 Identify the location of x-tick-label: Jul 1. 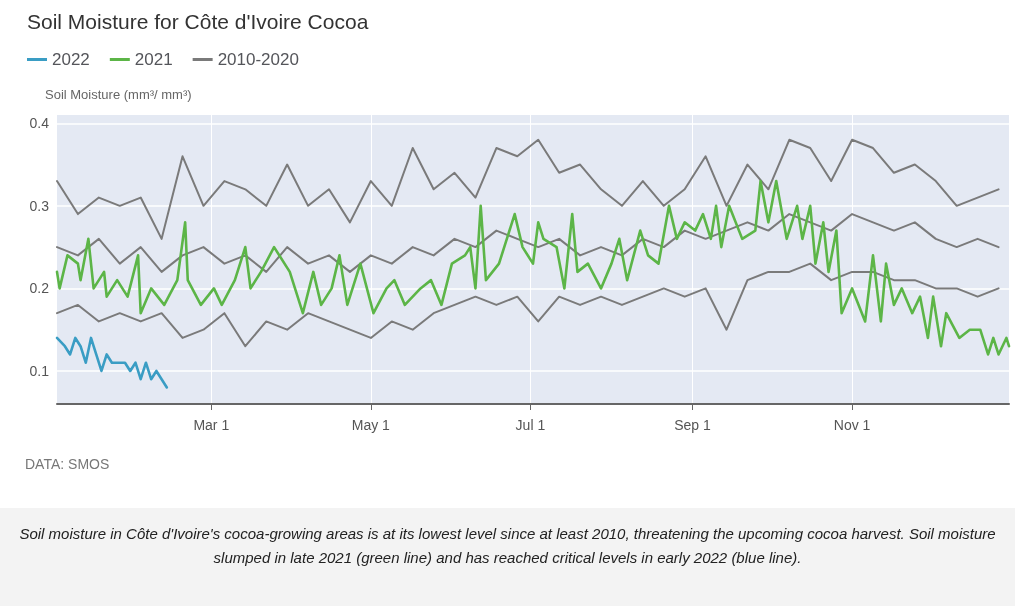
(530, 425).